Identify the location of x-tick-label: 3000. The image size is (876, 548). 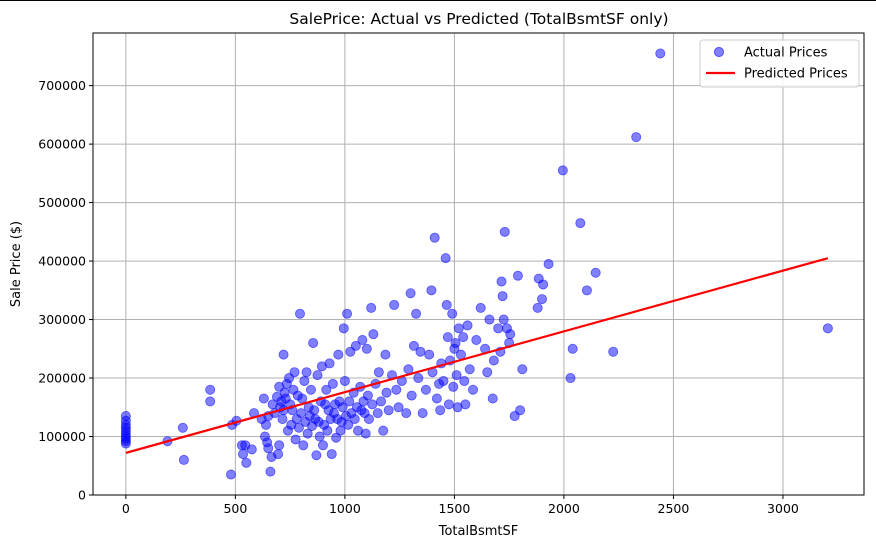
(783, 508).